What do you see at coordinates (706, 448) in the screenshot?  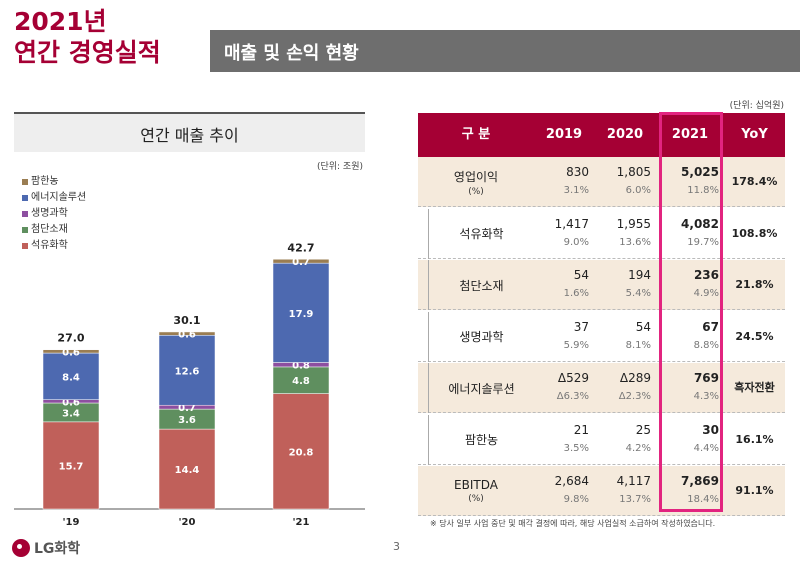 I see `cell-margin: 4.4%` at bounding box center [706, 448].